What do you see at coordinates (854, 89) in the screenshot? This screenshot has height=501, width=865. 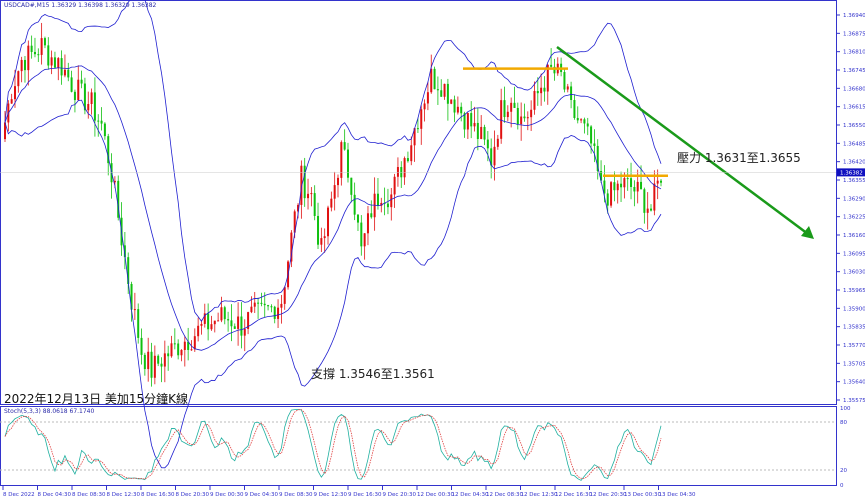 I see `y-tick-label: 1.36680` at bounding box center [854, 89].